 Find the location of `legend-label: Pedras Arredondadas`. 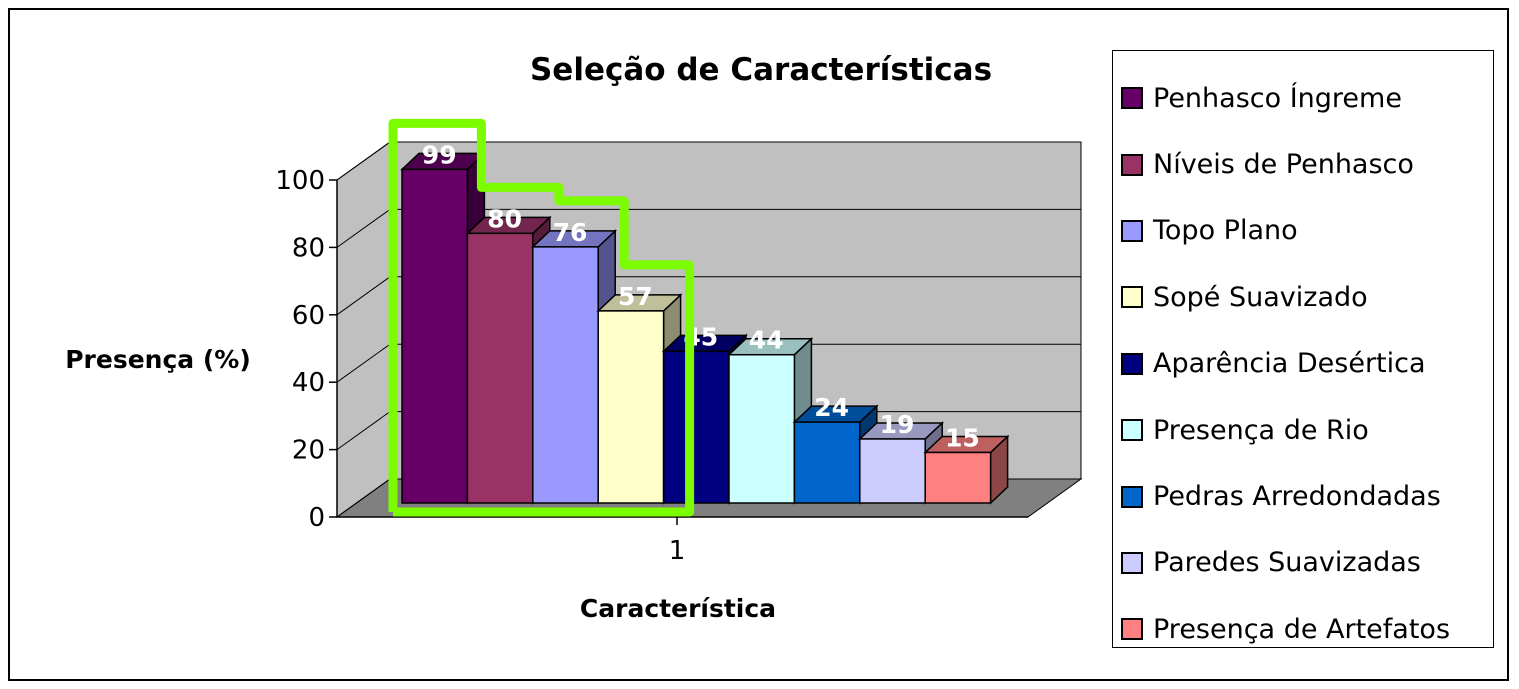

legend-label: Pedras Arredondadas is located at coordinates (1297, 497).